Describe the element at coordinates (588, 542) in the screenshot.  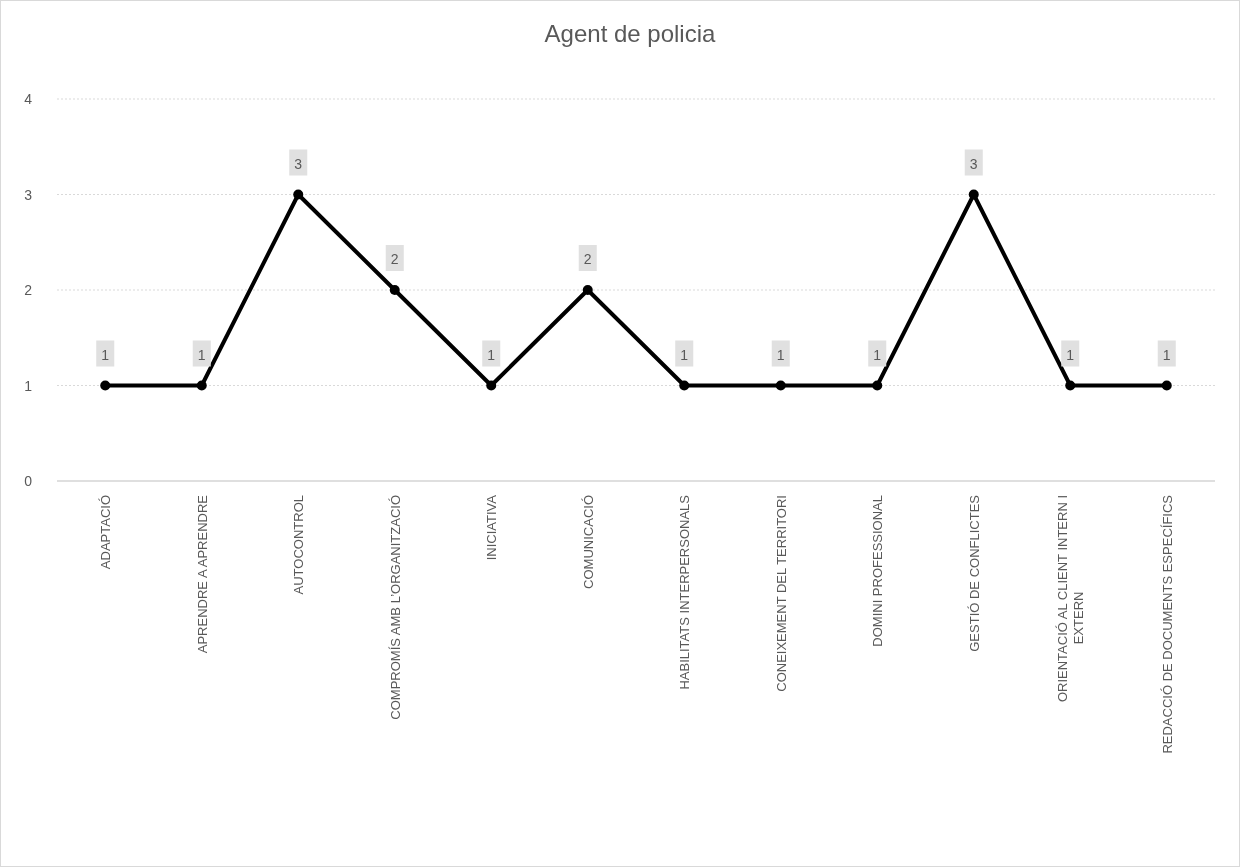
I see `x-tick-label: COMUNICACIÓ` at that location.